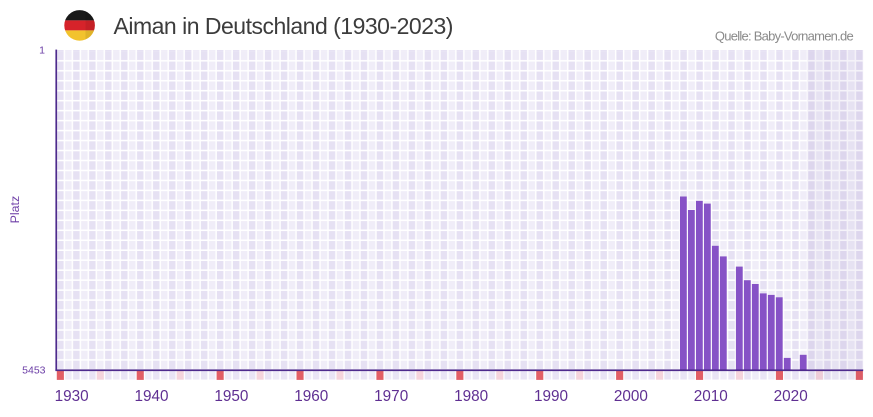 This screenshot has width=873, height=417. What do you see at coordinates (391, 396) in the screenshot?
I see `svg-text: 1970` at bounding box center [391, 396].